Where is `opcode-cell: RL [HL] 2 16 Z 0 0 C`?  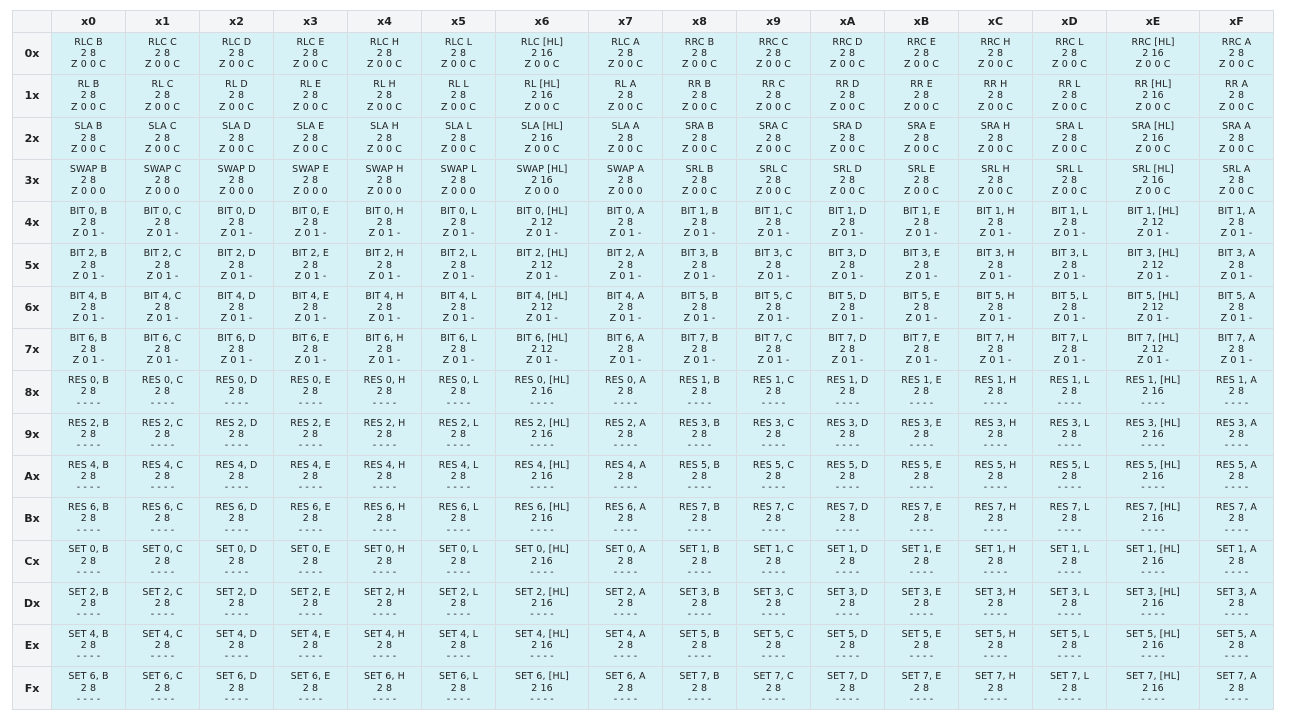 opcode-cell: RL [HL] 2 16 Z 0 0 C is located at coordinates (542, 96).